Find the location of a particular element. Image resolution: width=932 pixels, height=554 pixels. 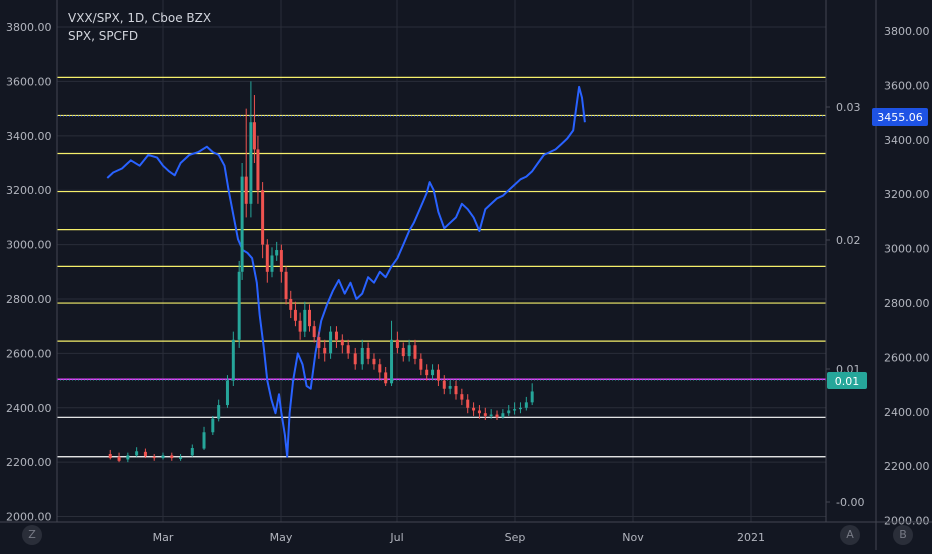

z-button: Z is located at coordinates (32, 535).